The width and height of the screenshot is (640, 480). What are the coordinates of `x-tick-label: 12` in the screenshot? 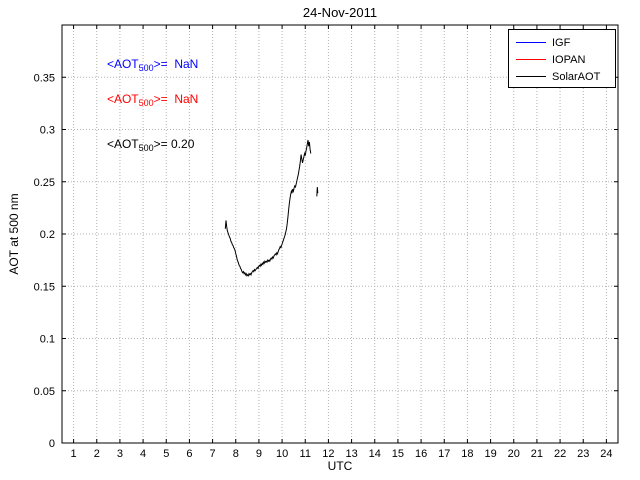 It's located at (328, 454).